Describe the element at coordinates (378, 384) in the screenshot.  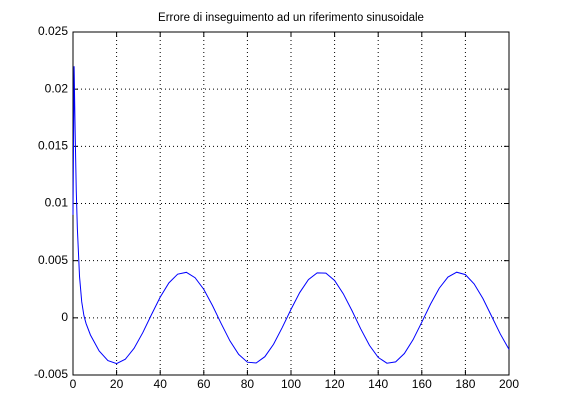
I see `x-tick-label: 140` at that location.